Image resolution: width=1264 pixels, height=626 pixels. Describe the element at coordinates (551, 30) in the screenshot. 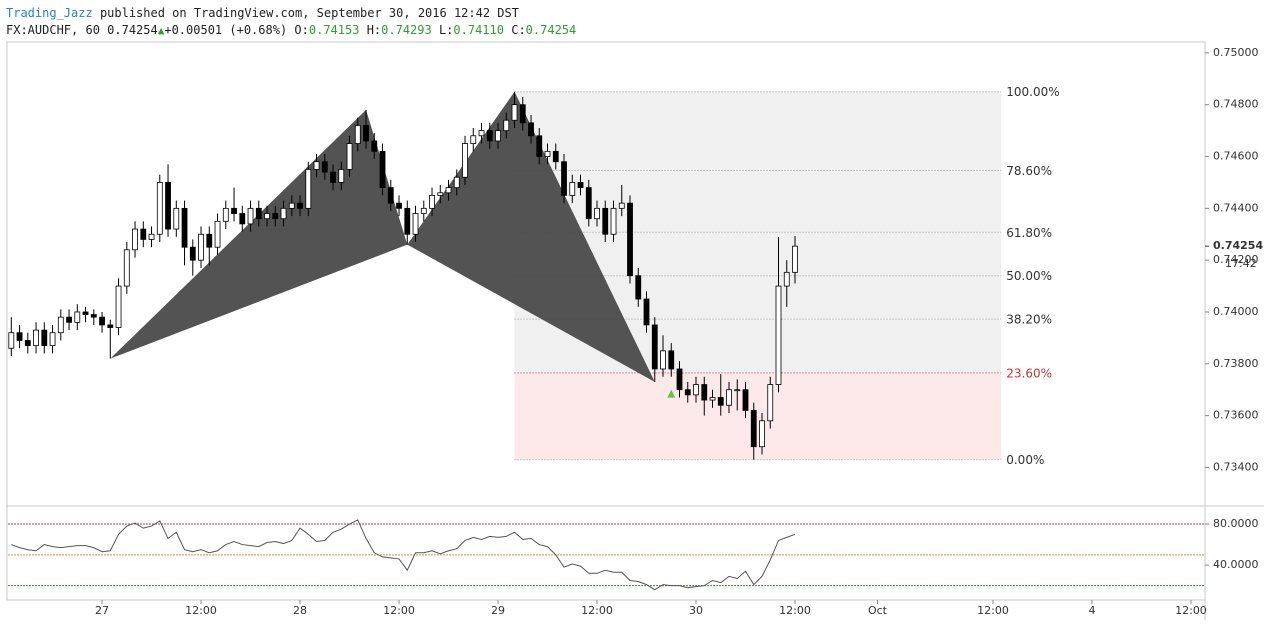

I see `ohlc-c: 0.74254` at that location.